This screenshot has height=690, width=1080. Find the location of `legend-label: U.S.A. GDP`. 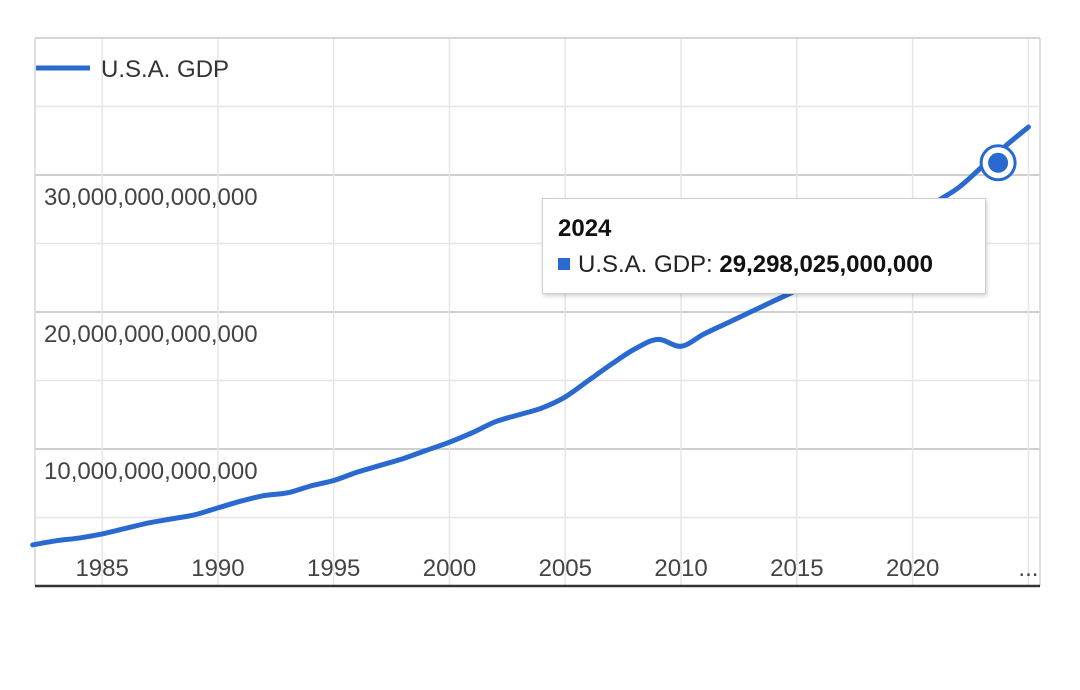

legend-label: U.S.A. GDP is located at coordinates (165, 69).